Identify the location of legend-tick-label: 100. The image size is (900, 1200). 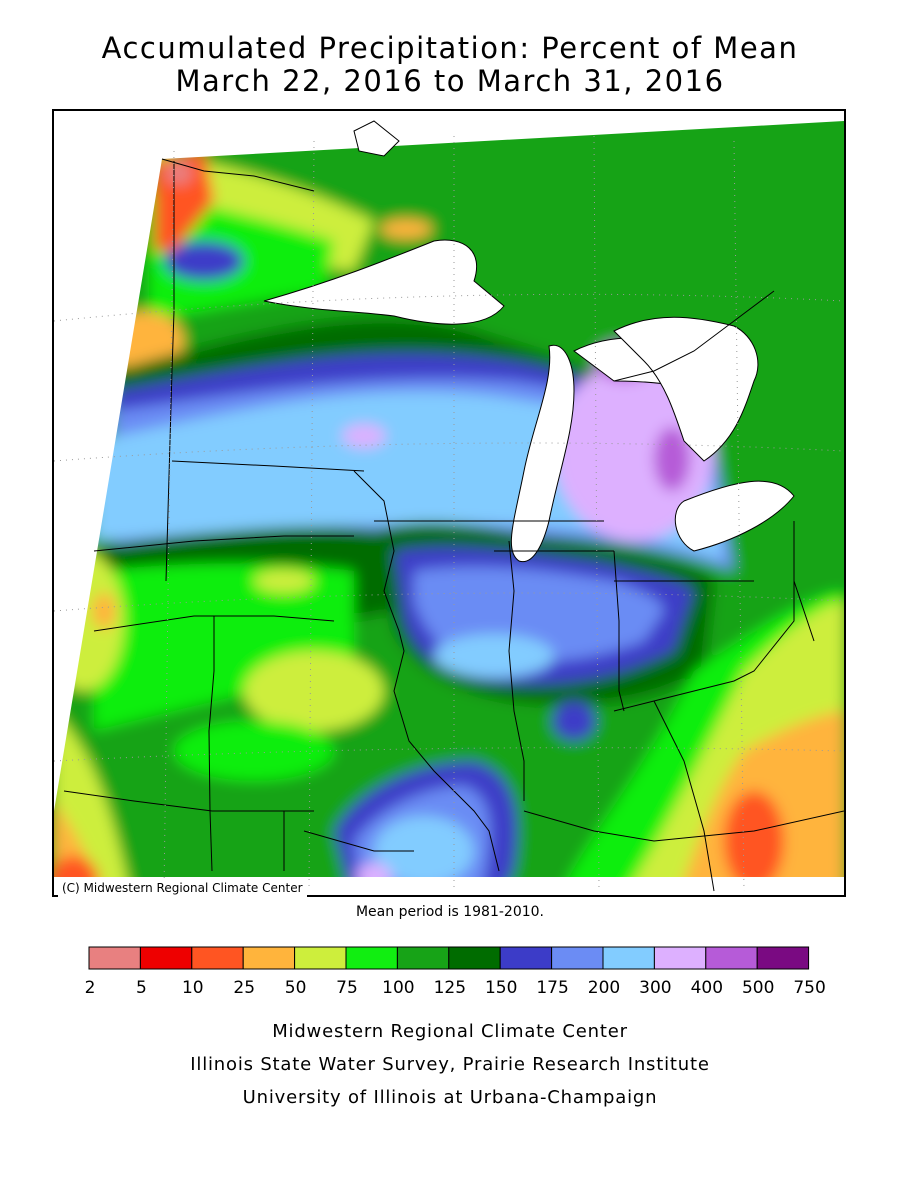
(398, 988).